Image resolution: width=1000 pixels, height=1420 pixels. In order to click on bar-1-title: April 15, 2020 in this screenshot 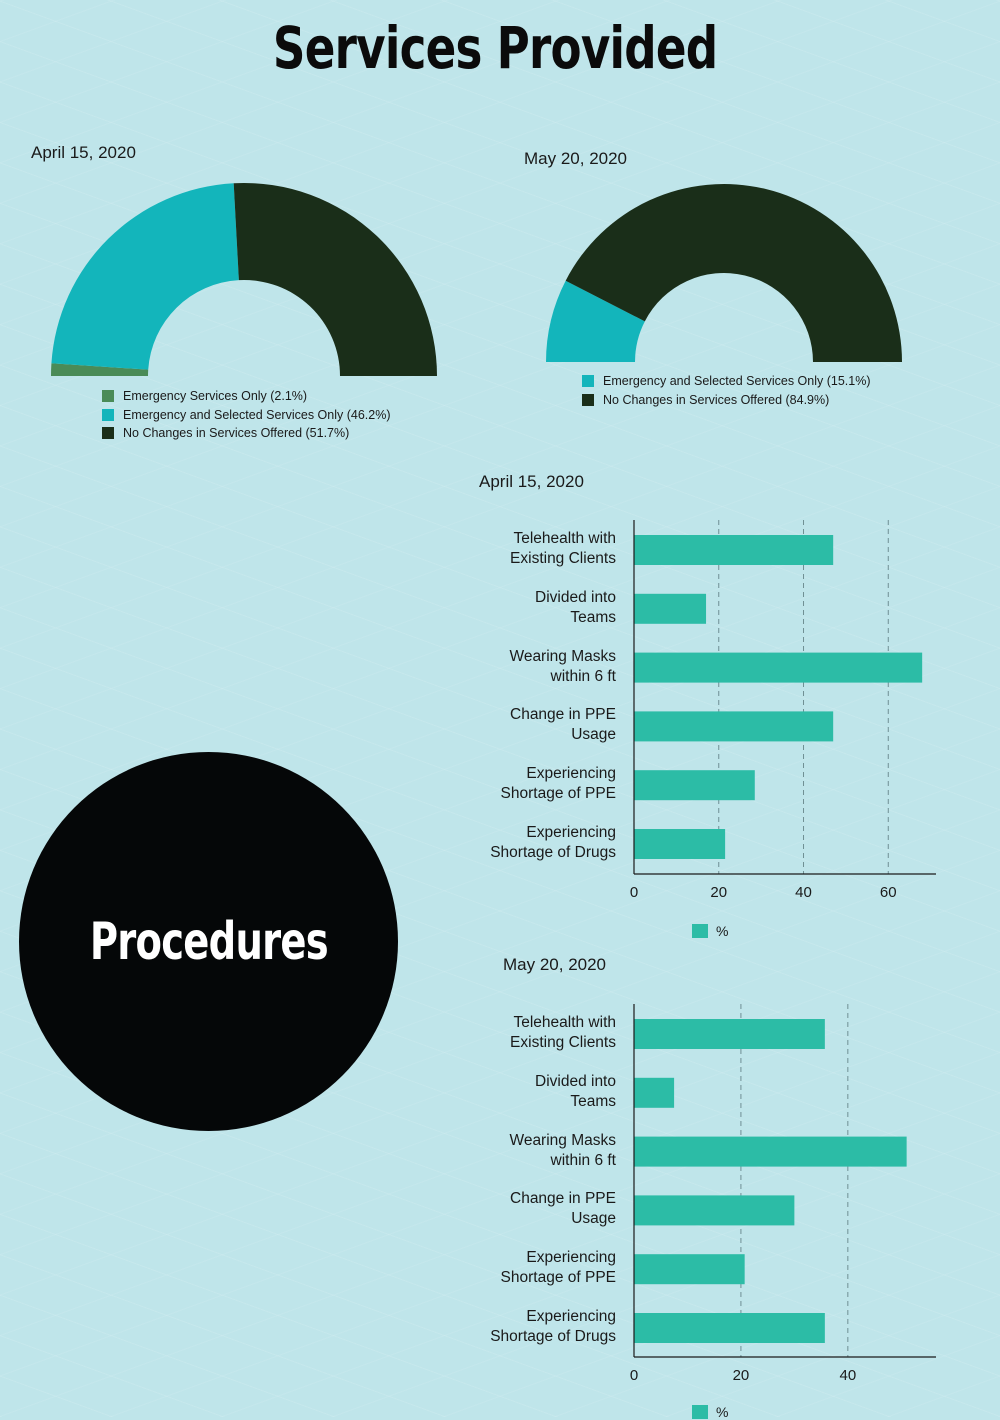, I will do `click(531, 481)`.